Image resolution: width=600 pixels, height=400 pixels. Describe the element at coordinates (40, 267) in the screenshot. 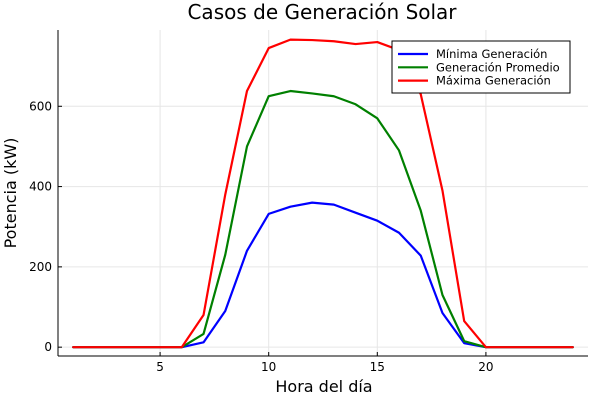

I see `y-tick-label: 200` at that location.